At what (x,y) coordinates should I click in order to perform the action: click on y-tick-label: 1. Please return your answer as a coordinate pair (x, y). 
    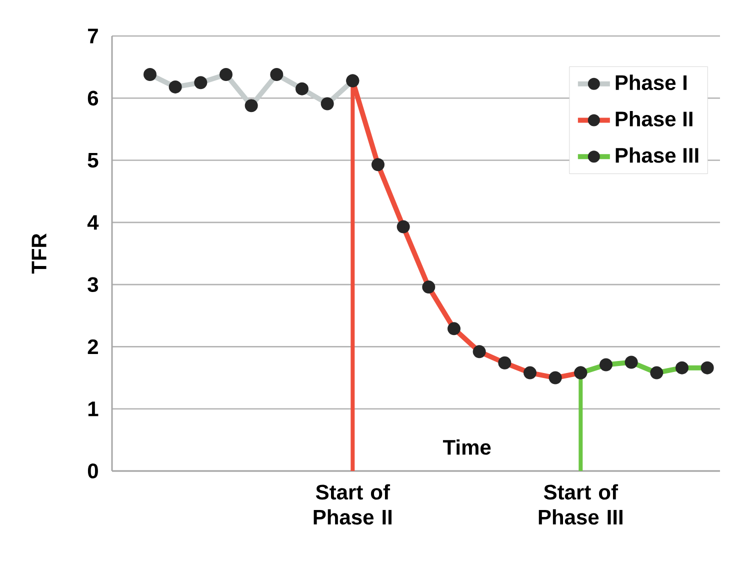
    Looking at the image, I should click on (93, 409).